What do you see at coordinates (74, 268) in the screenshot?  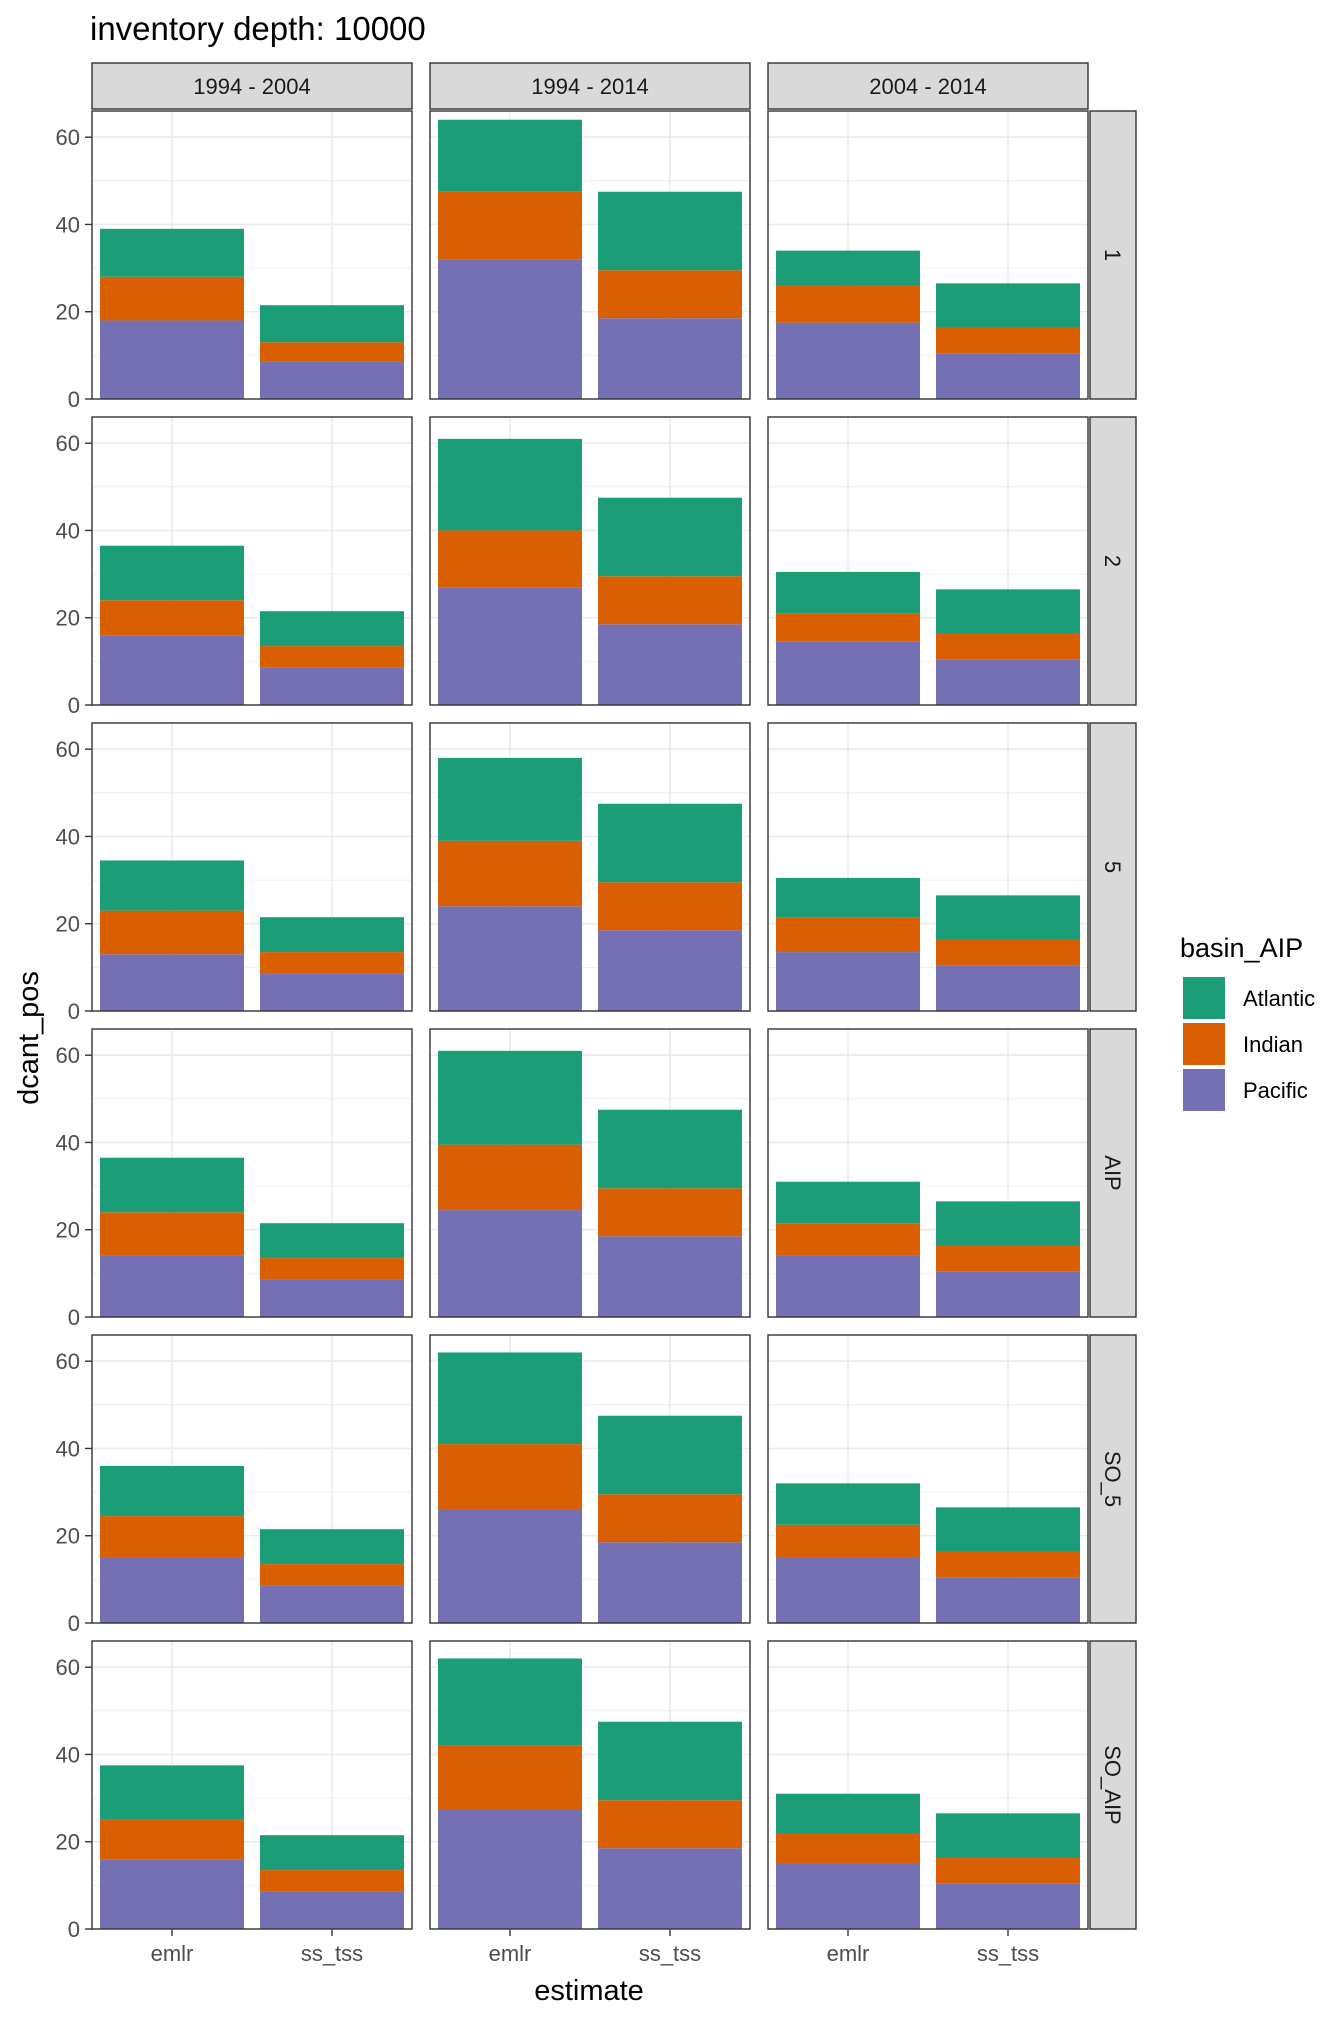 I see `y-axis-1: 0 20 40 60` at bounding box center [74, 268].